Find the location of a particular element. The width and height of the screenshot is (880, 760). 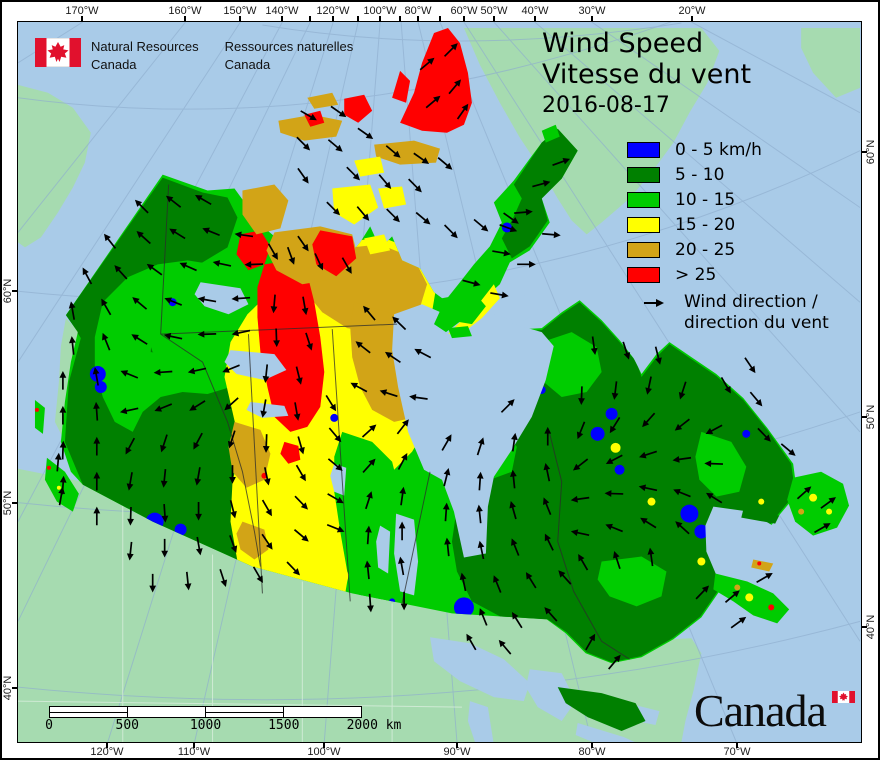

southern-ontario is located at coordinates (601, 709).